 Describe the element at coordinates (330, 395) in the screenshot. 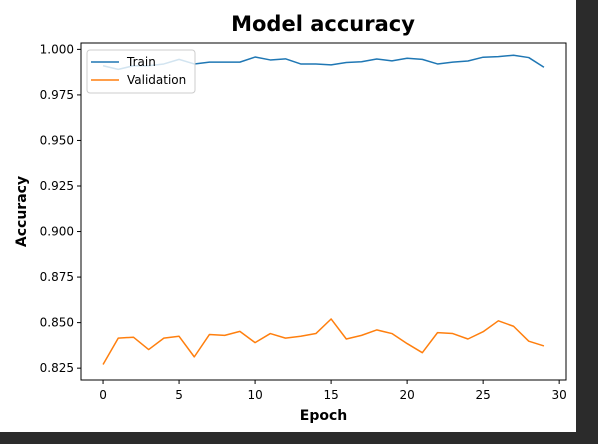

I see `x-tick-label: 15` at that location.